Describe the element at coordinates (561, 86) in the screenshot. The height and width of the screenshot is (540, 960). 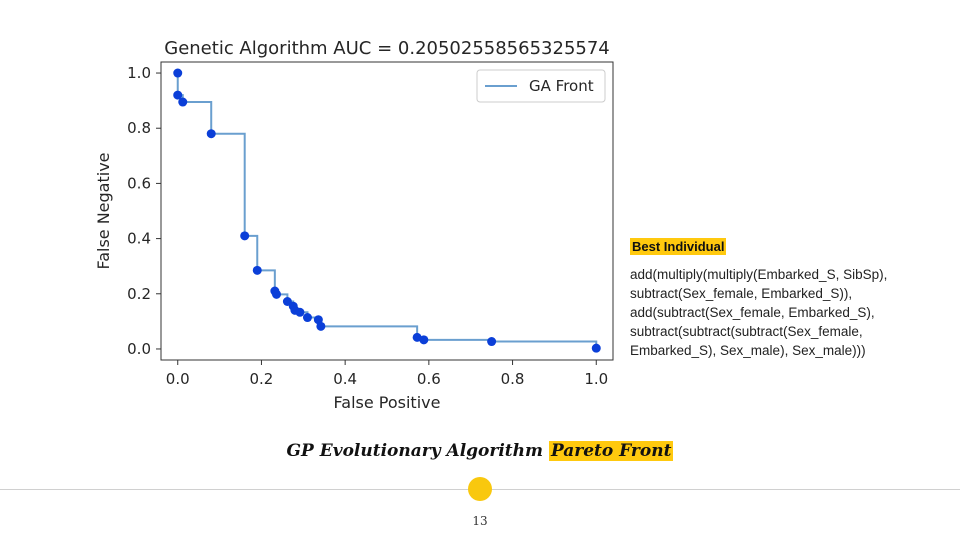
I see `legend-label: GA Front` at that location.